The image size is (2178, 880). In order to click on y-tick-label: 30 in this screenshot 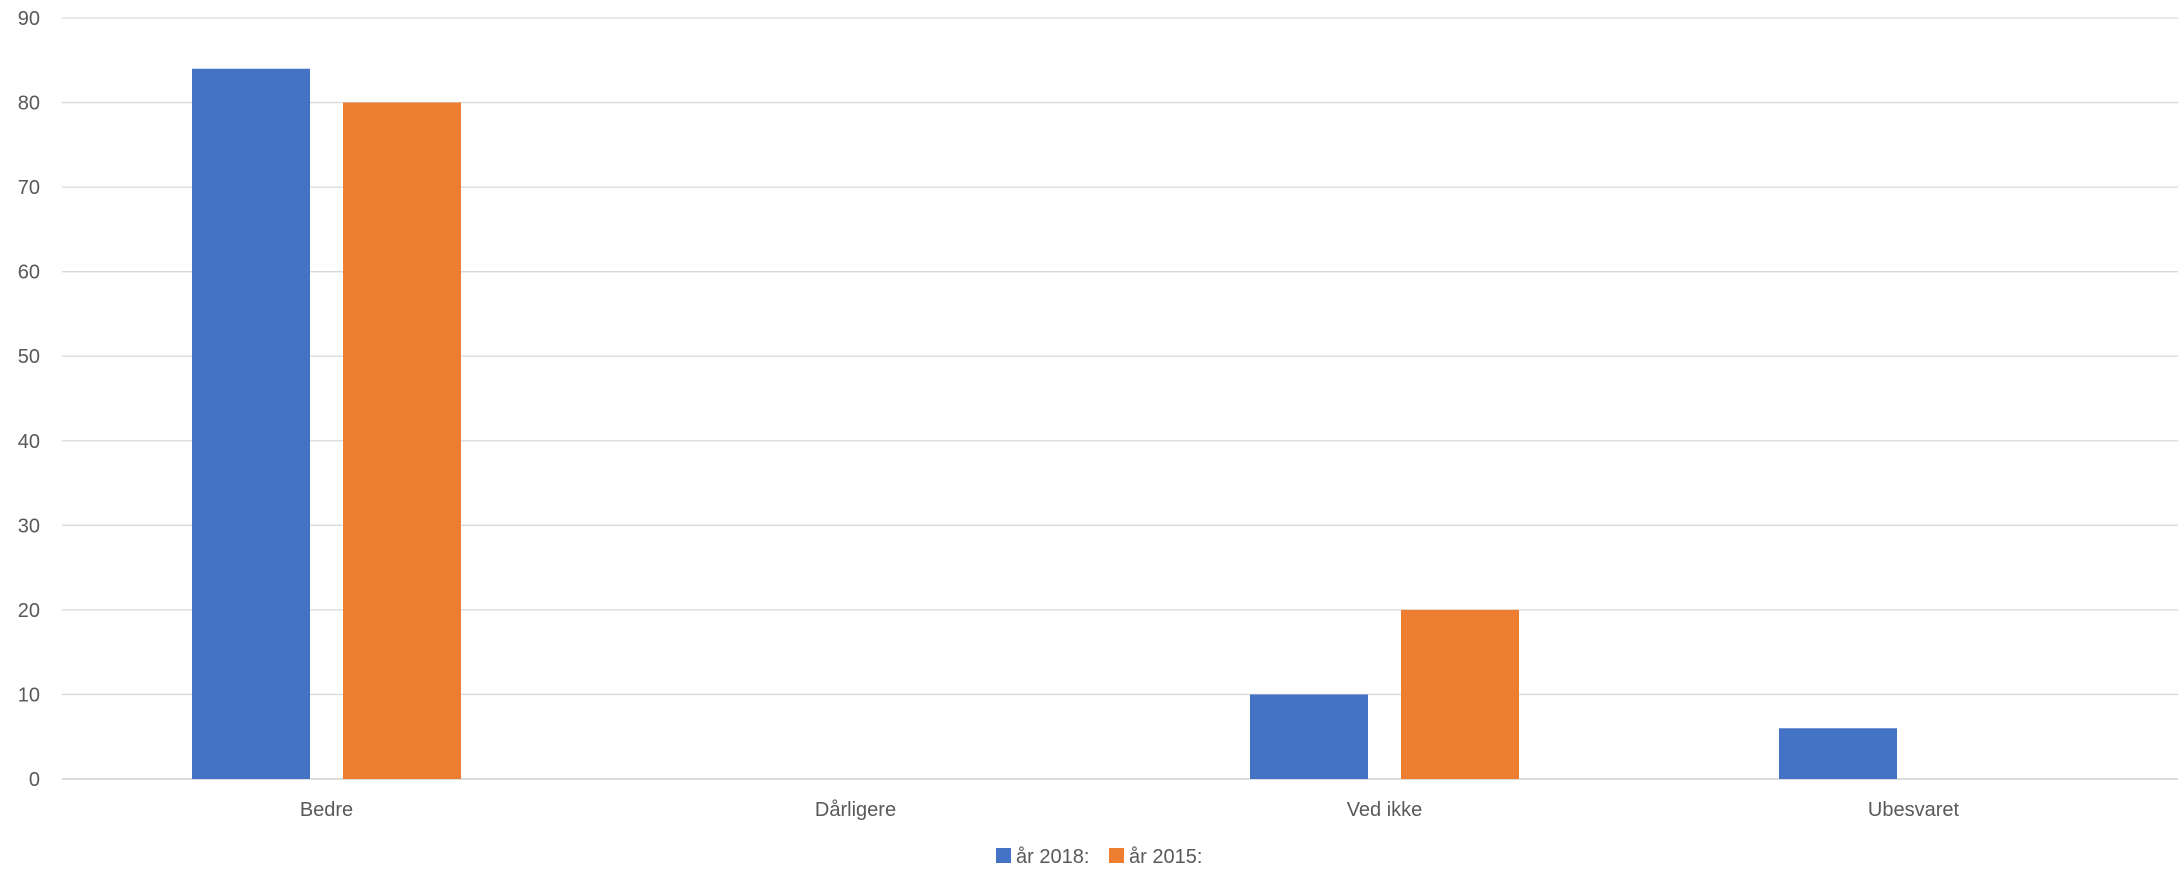, I will do `click(29, 526)`.